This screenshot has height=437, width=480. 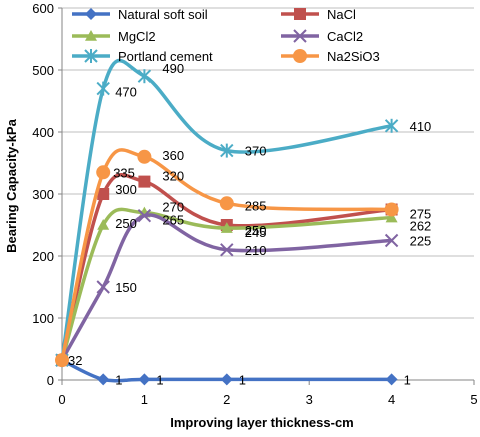 What do you see at coordinates (144, 399) in the screenshot?
I see `x-tick-label: 1` at bounding box center [144, 399].